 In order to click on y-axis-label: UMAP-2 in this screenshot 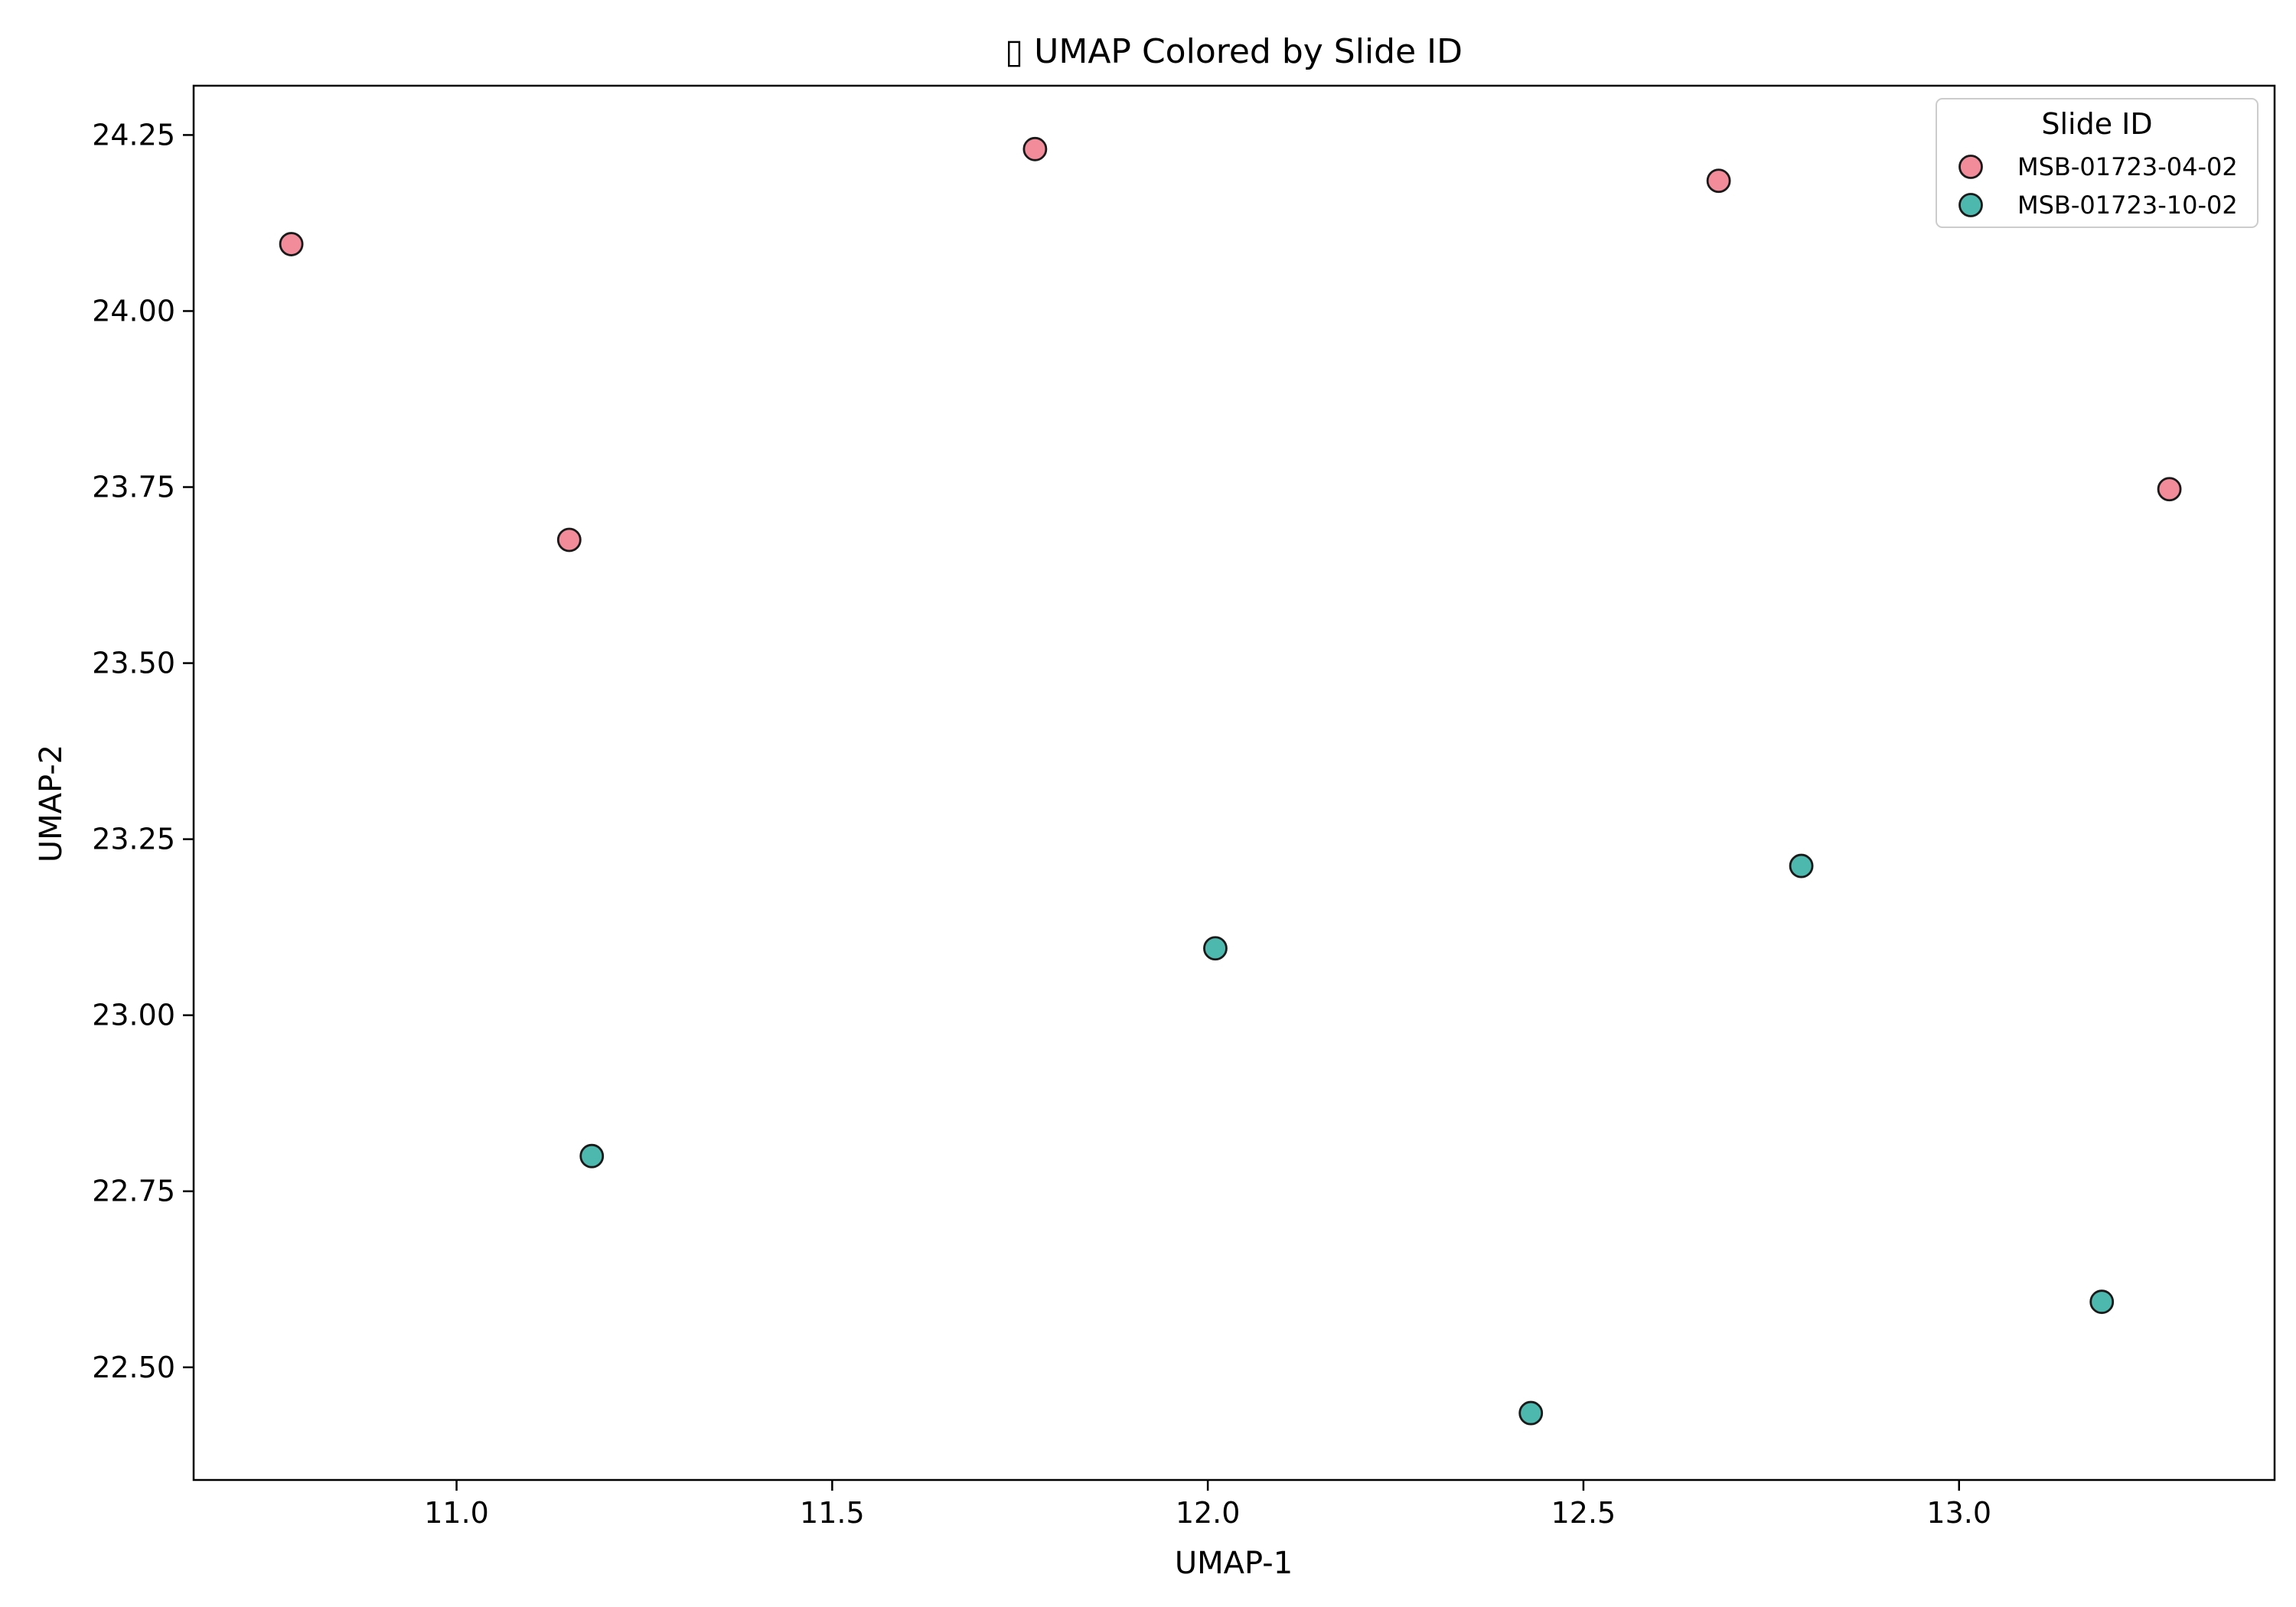, I will do `click(51, 803)`.